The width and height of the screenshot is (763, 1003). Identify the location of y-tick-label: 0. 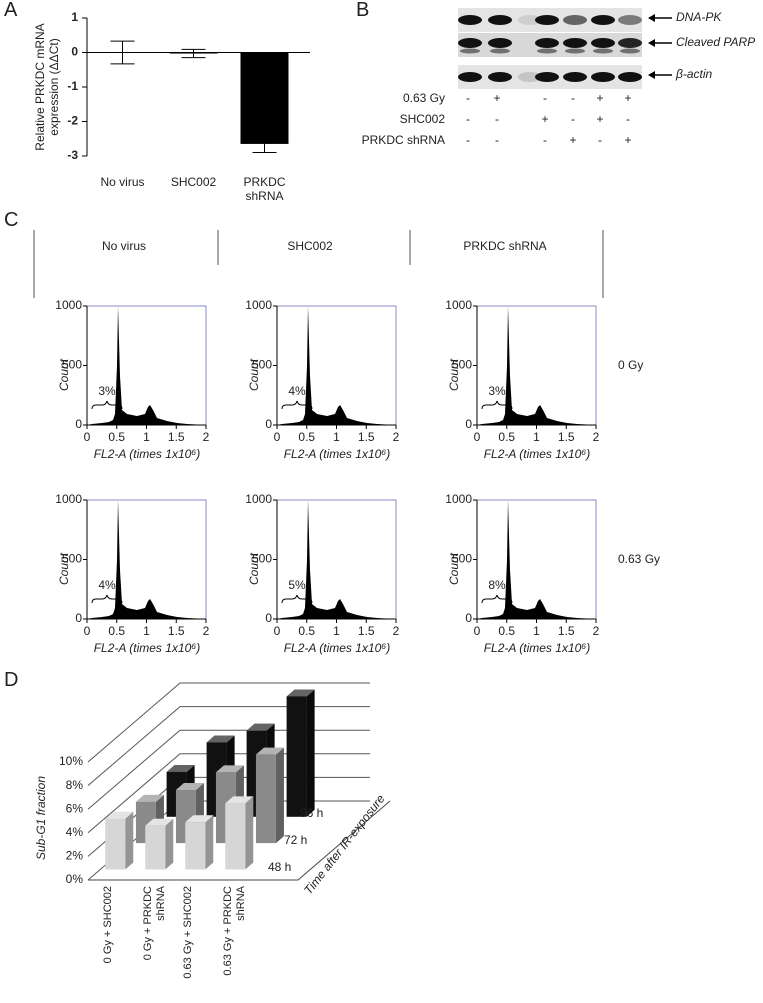
(78, 618).